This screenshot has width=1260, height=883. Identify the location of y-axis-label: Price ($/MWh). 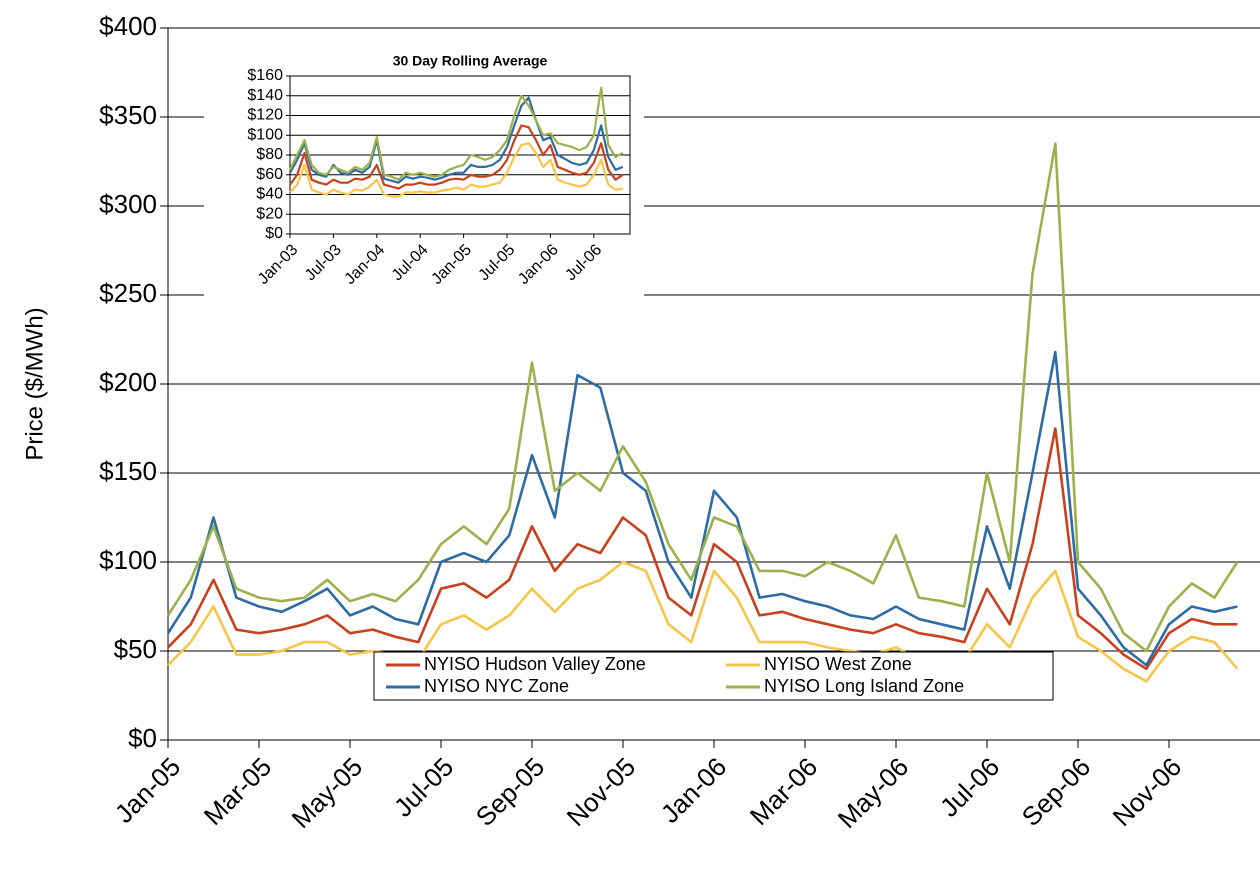
(34, 383).